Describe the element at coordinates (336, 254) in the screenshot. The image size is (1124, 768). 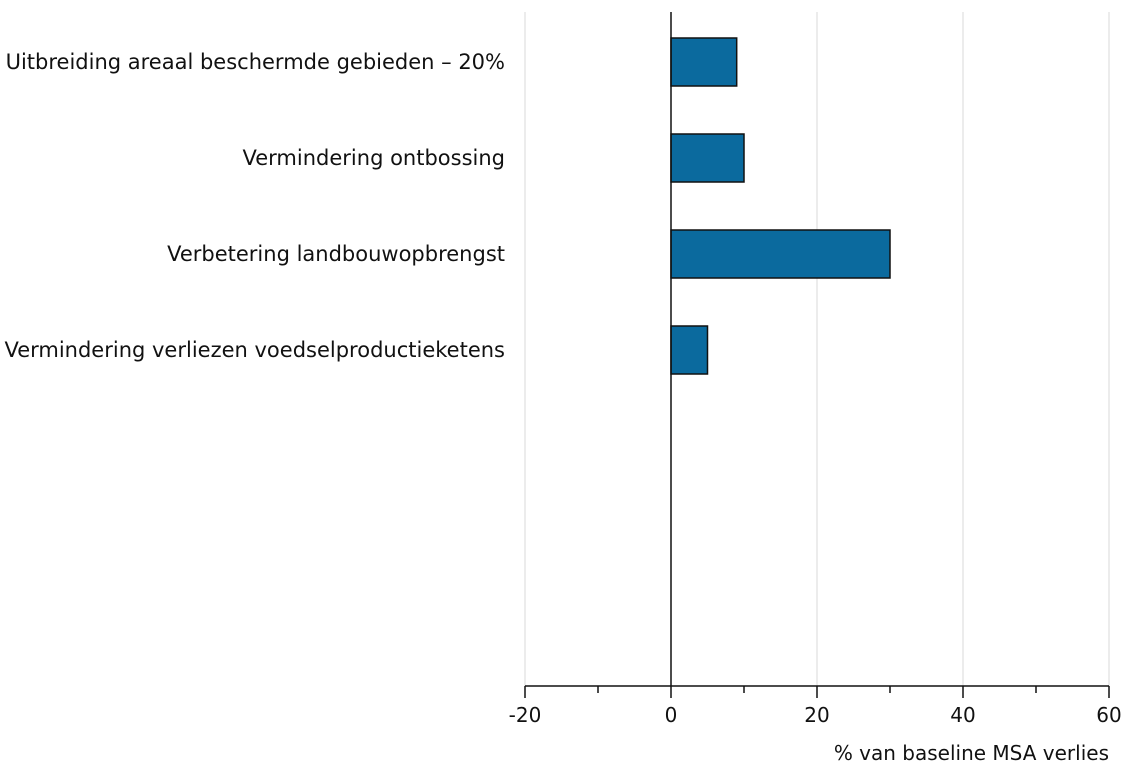
I see `category-label-2: Verbetering landbouwopbrengst` at that location.